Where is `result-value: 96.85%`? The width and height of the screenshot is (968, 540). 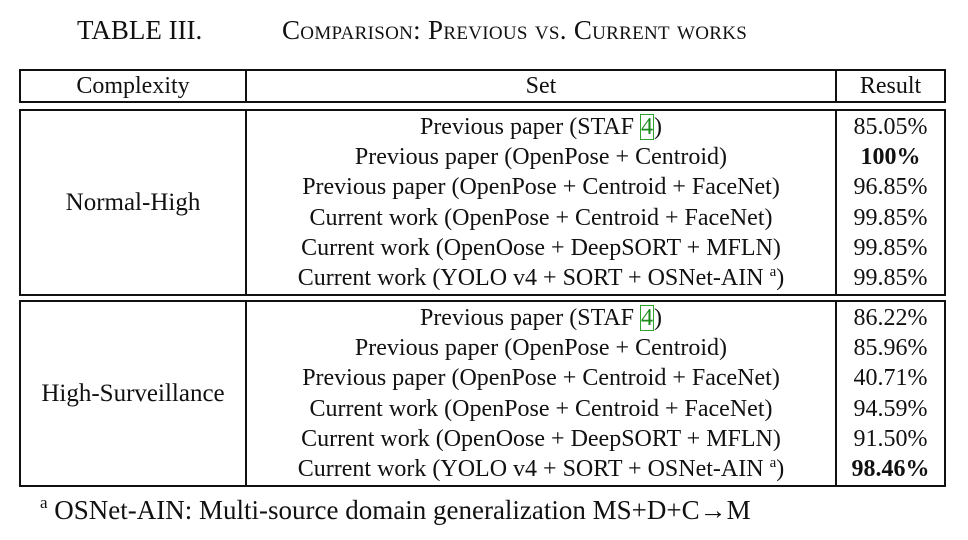
result-value: 96.85% is located at coordinates (890, 187).